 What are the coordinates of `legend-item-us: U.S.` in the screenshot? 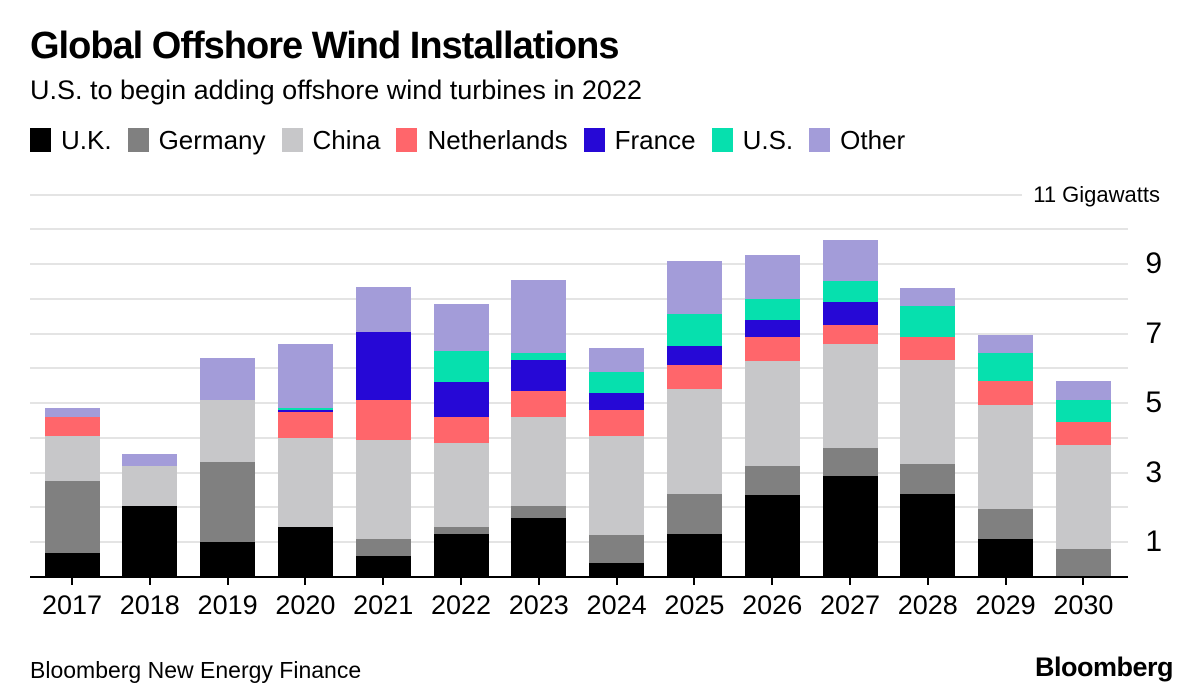 It's located at (752, 140).